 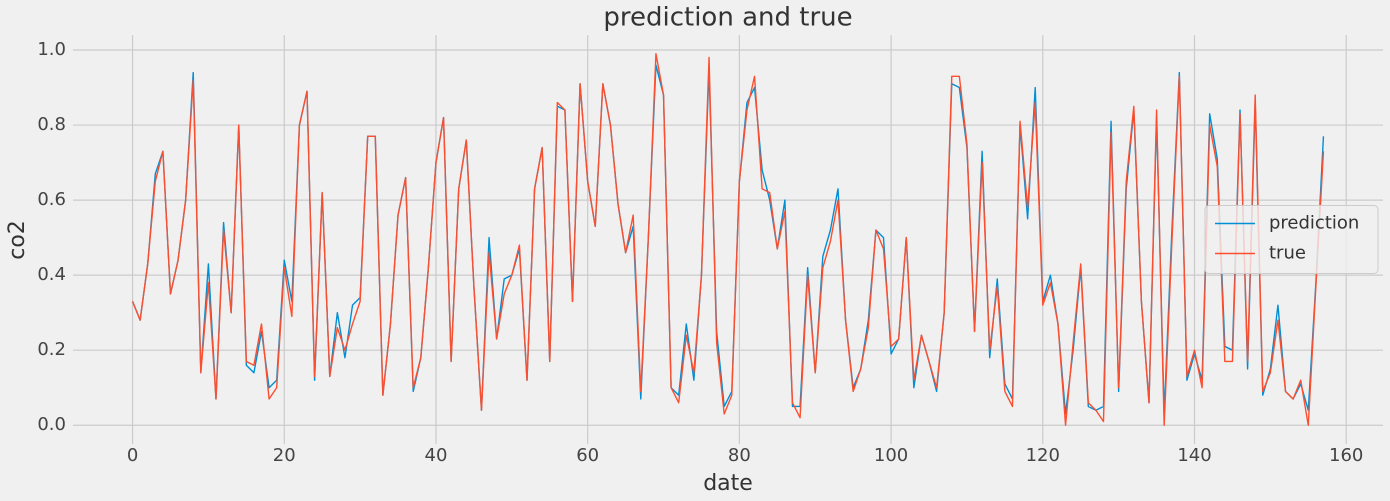 What do you see at coordinates (1346, 455) in the screenshot?
I see `x-tick-label: 160` at bounding box center [1346, 455].